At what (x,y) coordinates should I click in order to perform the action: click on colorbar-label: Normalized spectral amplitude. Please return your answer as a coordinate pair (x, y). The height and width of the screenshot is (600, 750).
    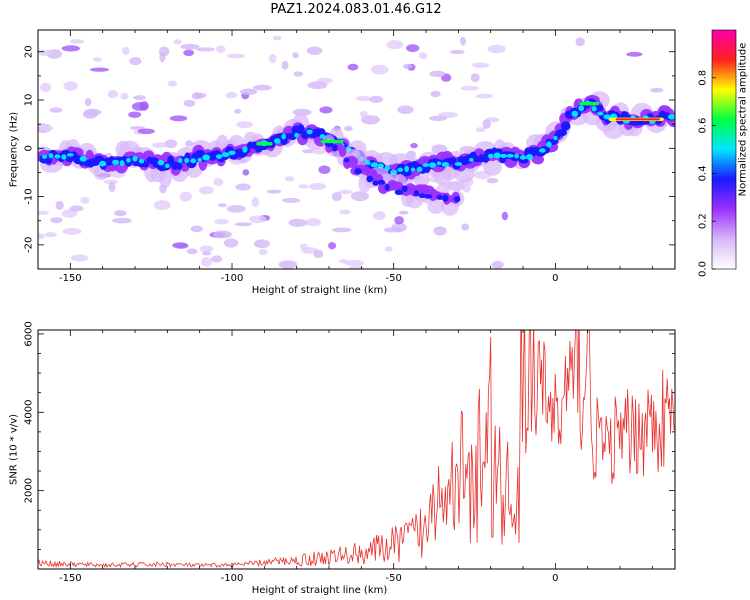
    Looking at the image, I should click on (743, 120).